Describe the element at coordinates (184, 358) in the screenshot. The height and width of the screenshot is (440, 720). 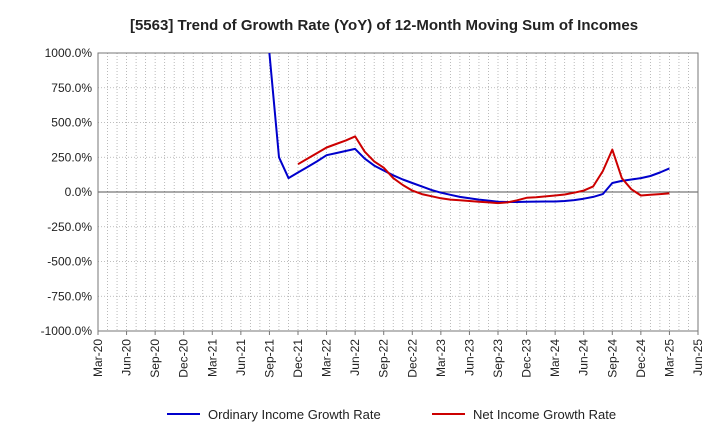
I see `x-tick-label: Dec-20` at that location.